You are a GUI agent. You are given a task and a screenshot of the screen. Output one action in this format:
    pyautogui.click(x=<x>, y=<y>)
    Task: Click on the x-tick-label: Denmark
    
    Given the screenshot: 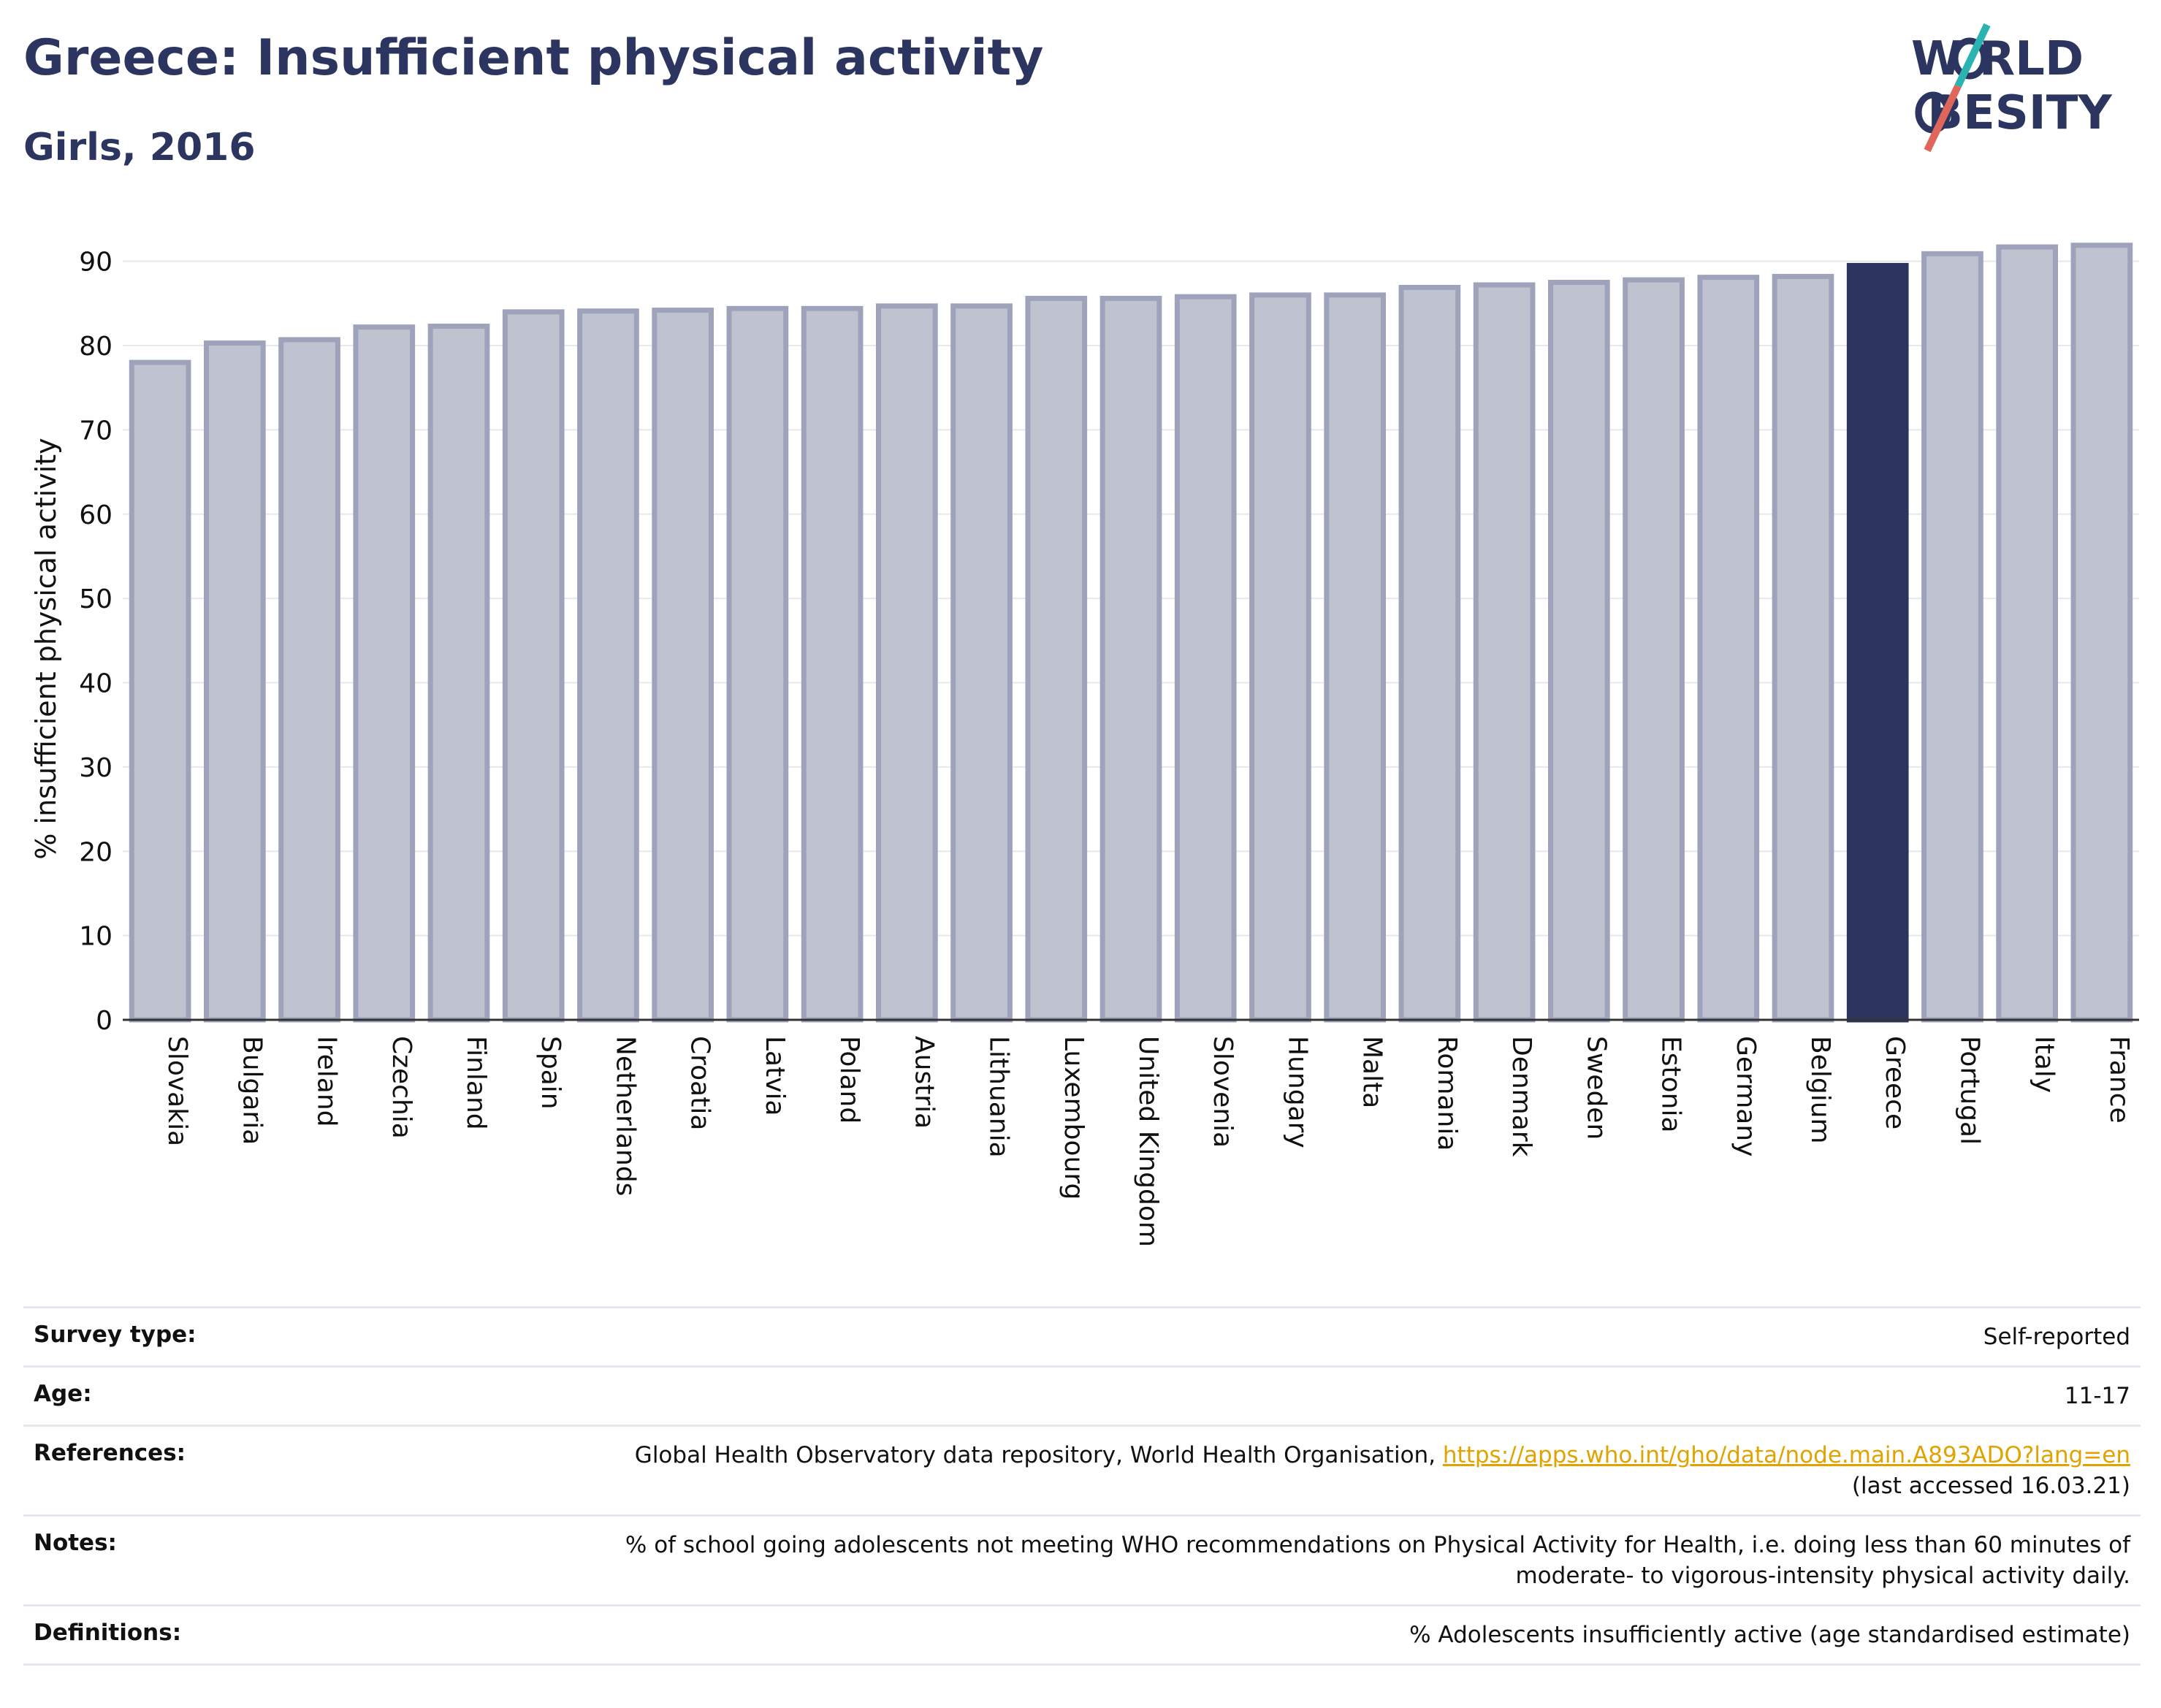 What is the action you would take?
    pyautogui.click(x=1521, y=1096)
    